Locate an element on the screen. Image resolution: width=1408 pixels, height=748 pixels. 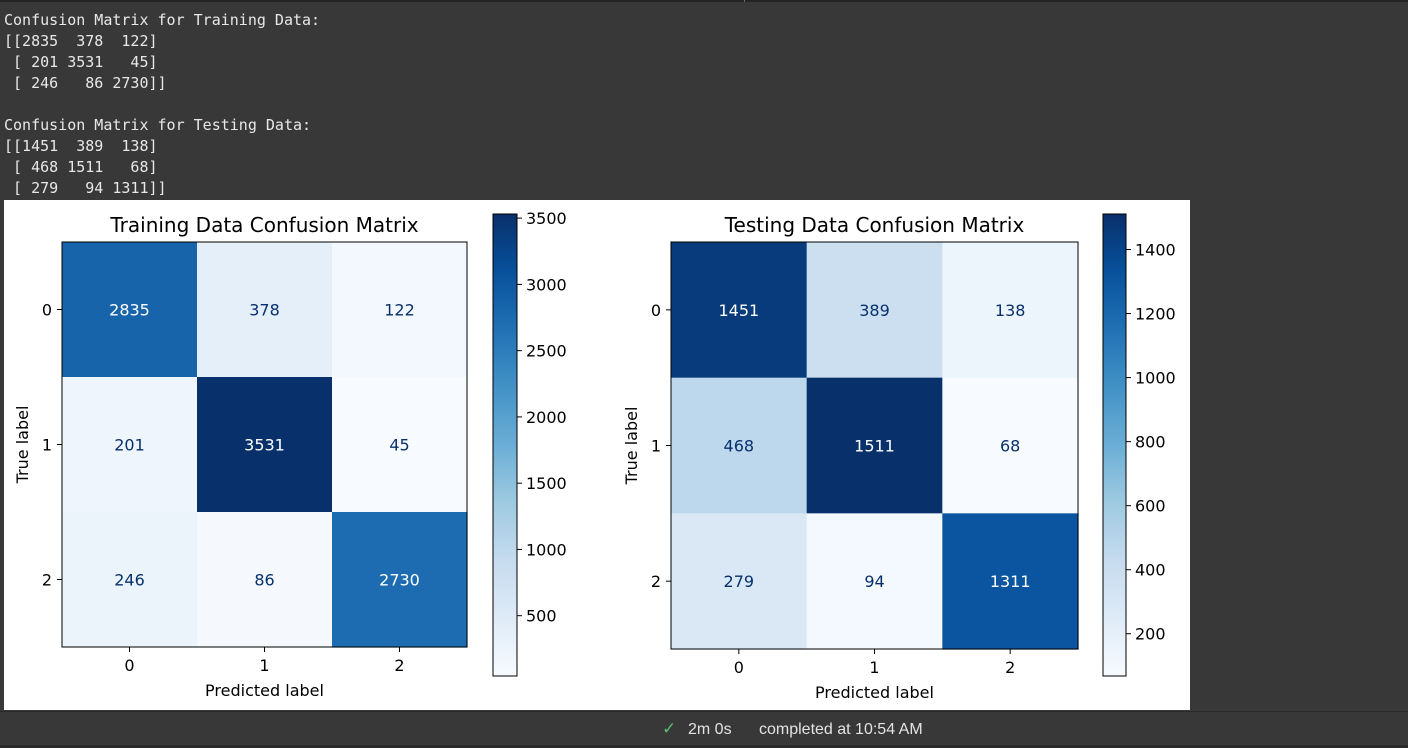
completion-time: completed at 10:54 AM is located at coordinates (841, 729).